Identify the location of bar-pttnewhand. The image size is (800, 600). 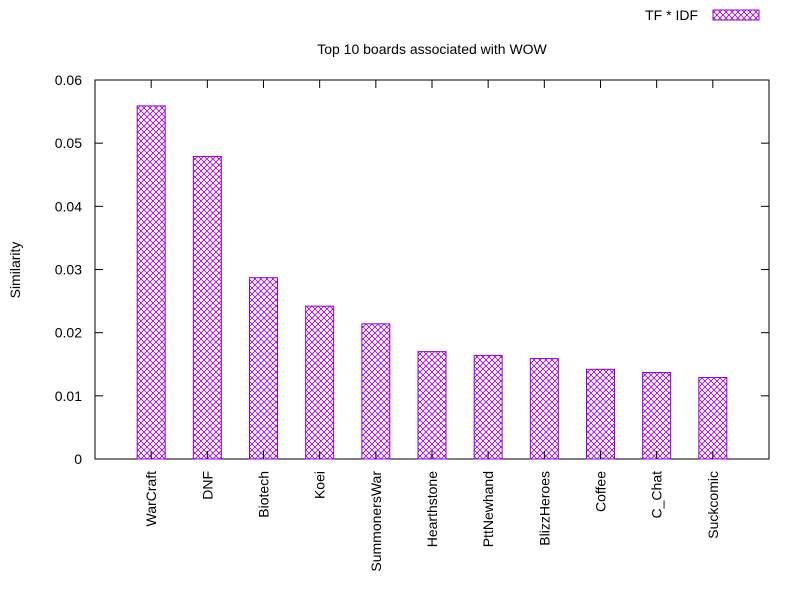
(488, 407).